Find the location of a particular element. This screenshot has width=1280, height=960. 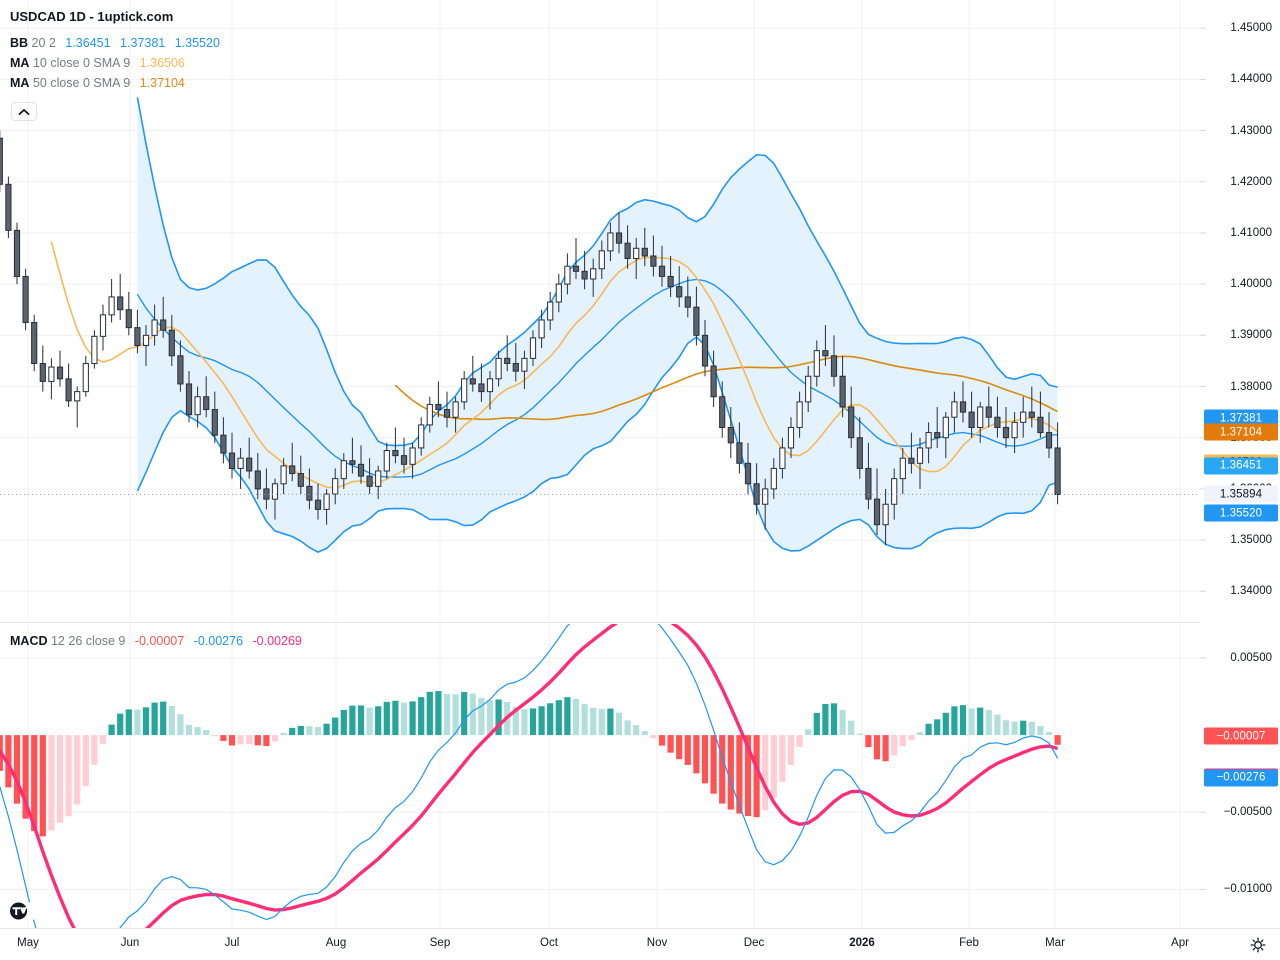

macd-badge: −0.00007 is located at coordinates (1241, 736).